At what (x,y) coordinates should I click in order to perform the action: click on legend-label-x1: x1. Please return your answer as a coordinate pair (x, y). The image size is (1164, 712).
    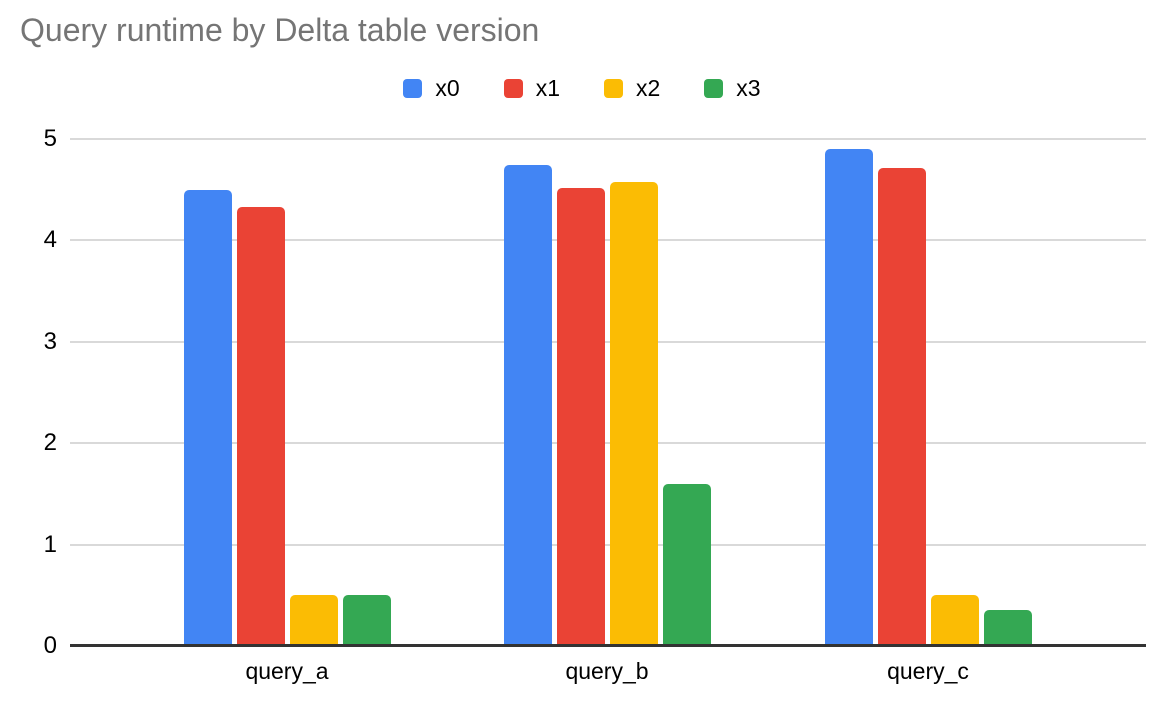
    Looking at the image, I should click on (547, 88).